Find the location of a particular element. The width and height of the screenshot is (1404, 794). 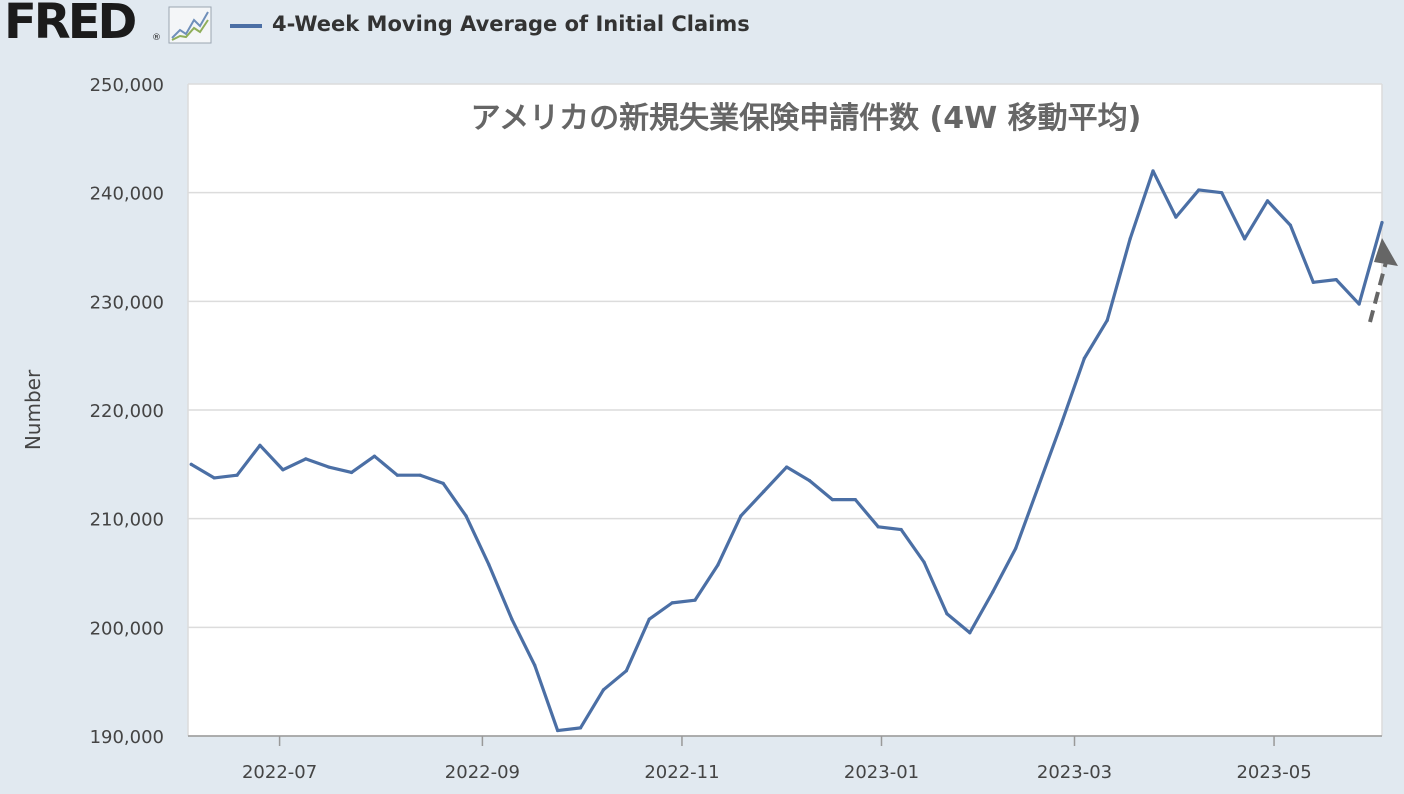

x-tick-label: 2022-07 is located at coordinates (279, 772).